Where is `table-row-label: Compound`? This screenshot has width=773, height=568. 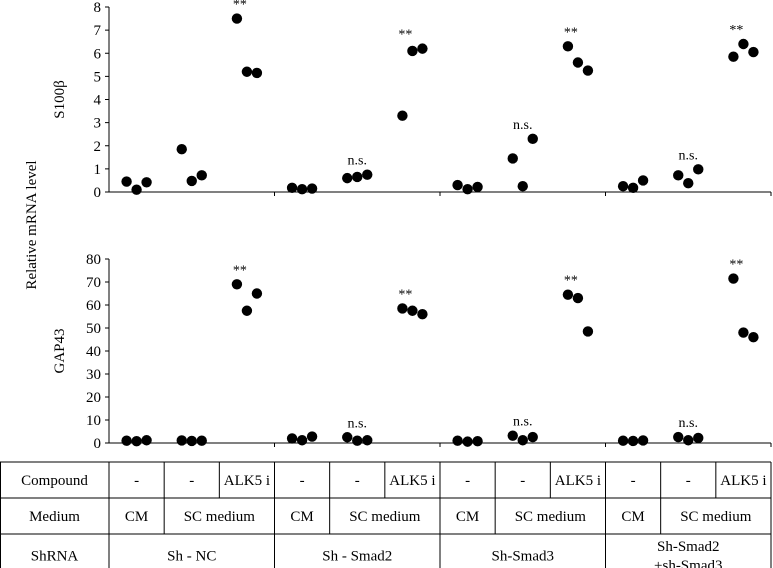
table-row-label: Compound is located at coordinates (54, 481).